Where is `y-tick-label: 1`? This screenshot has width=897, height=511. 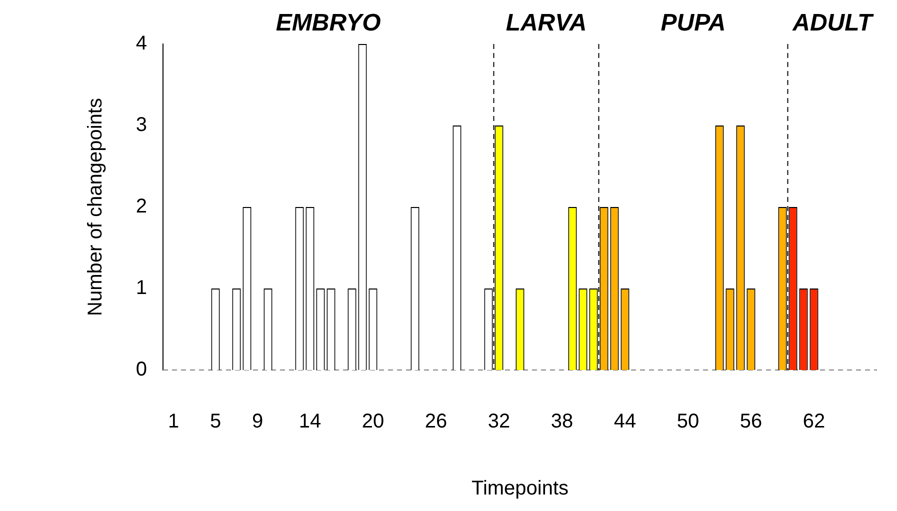
y-tick-label: 1 is located at coordinates (141, 288).